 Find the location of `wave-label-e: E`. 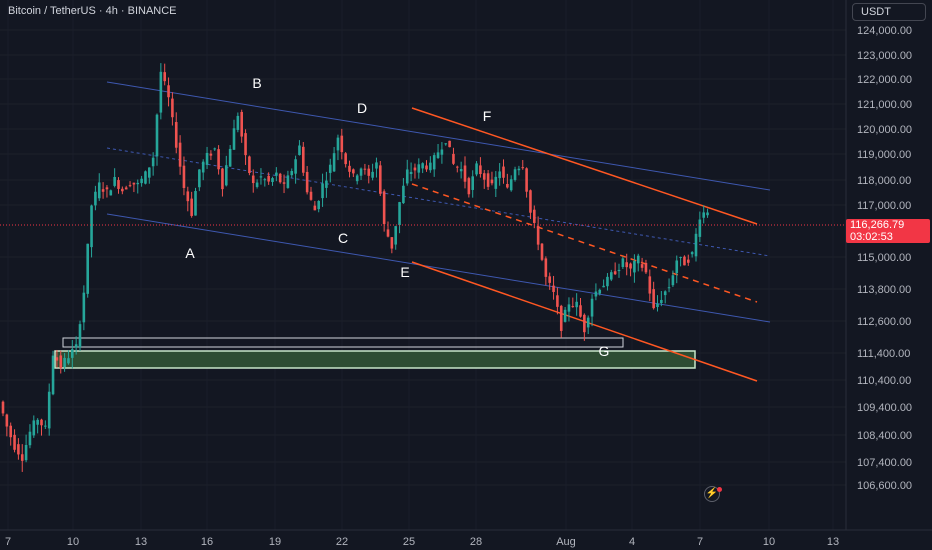

wave-label-e: E is located at coordinates (404, 272).